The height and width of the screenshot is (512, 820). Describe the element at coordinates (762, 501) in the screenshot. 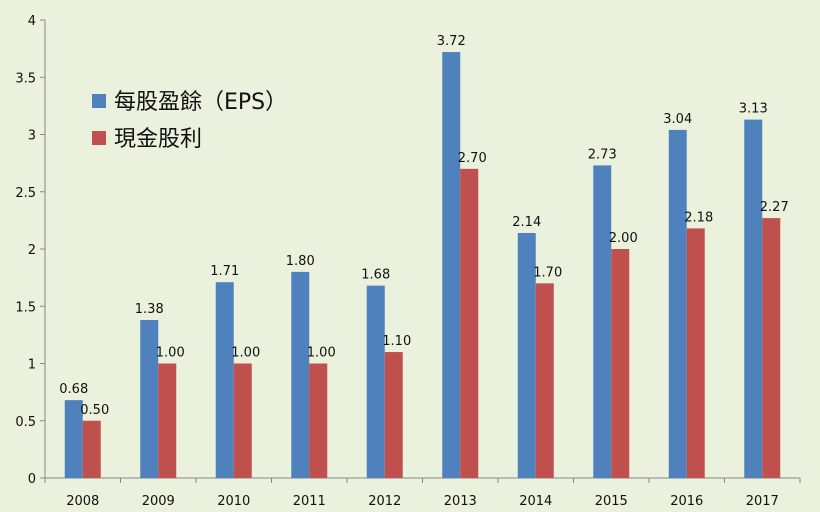

I see `x-tick-label: 2017` at that location.